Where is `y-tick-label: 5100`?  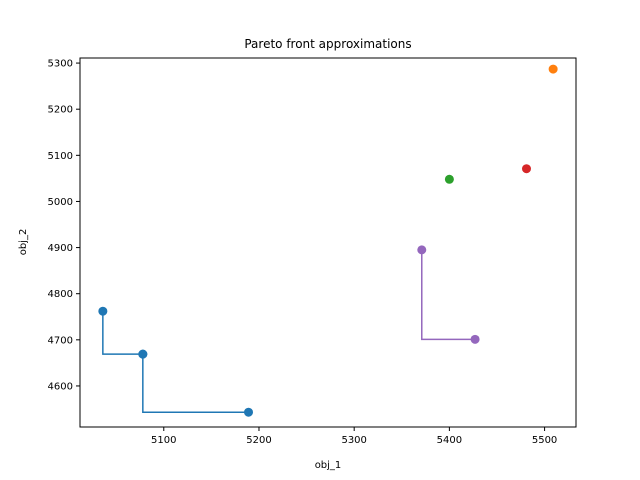 y-tick-label: 5100 is located at coordinates (60, 156).